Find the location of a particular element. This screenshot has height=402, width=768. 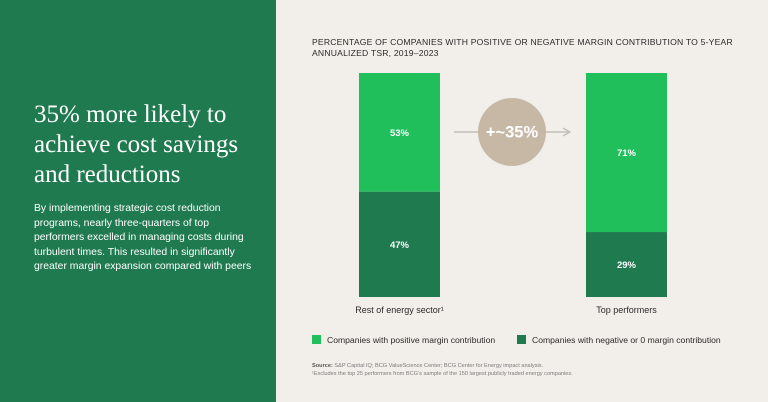

annotation-circle is located at coordinates (512, 132).